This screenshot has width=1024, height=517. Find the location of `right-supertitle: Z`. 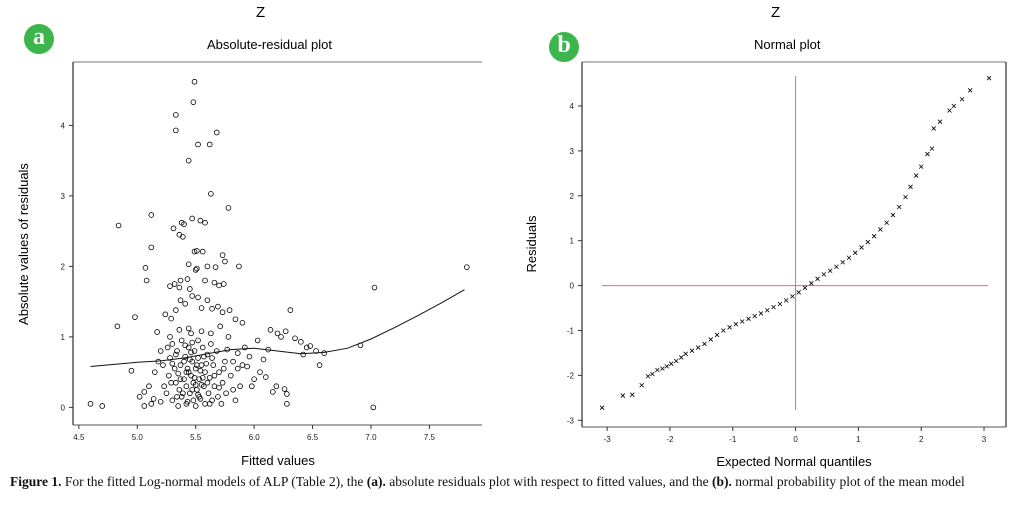

right-supertitle: Z is located at coordinates (776, 12).